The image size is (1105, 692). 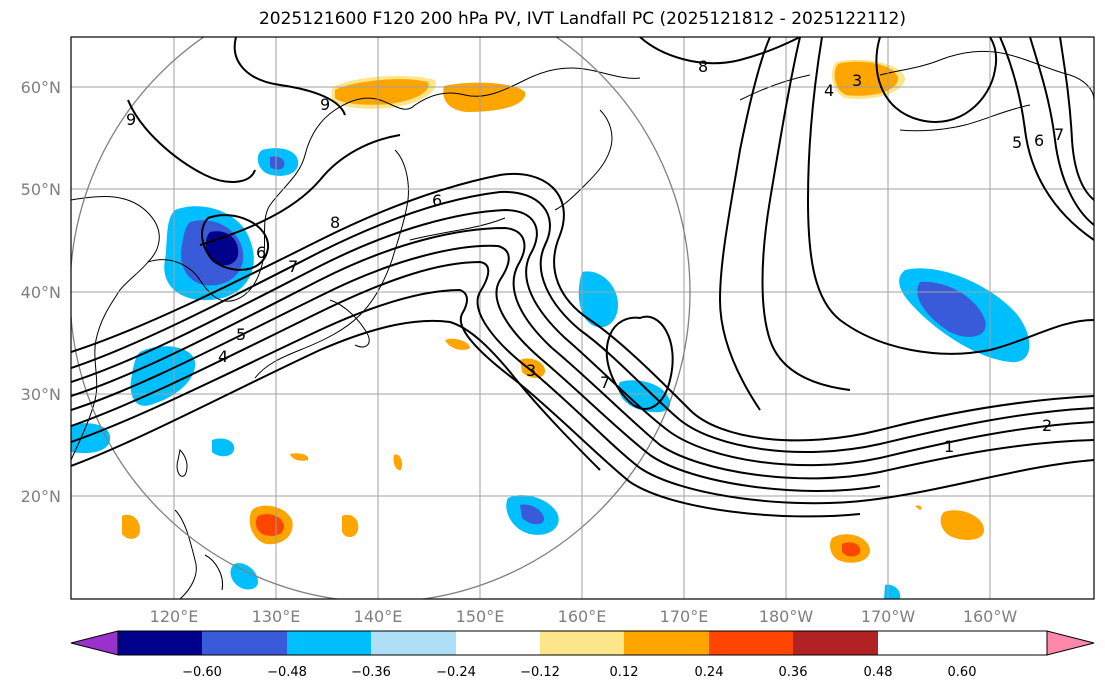 What do you see at coordinates (202, 672) in the screenshot?
I see `colorbar-tick: −0.60` at bounding box center [202, 672].